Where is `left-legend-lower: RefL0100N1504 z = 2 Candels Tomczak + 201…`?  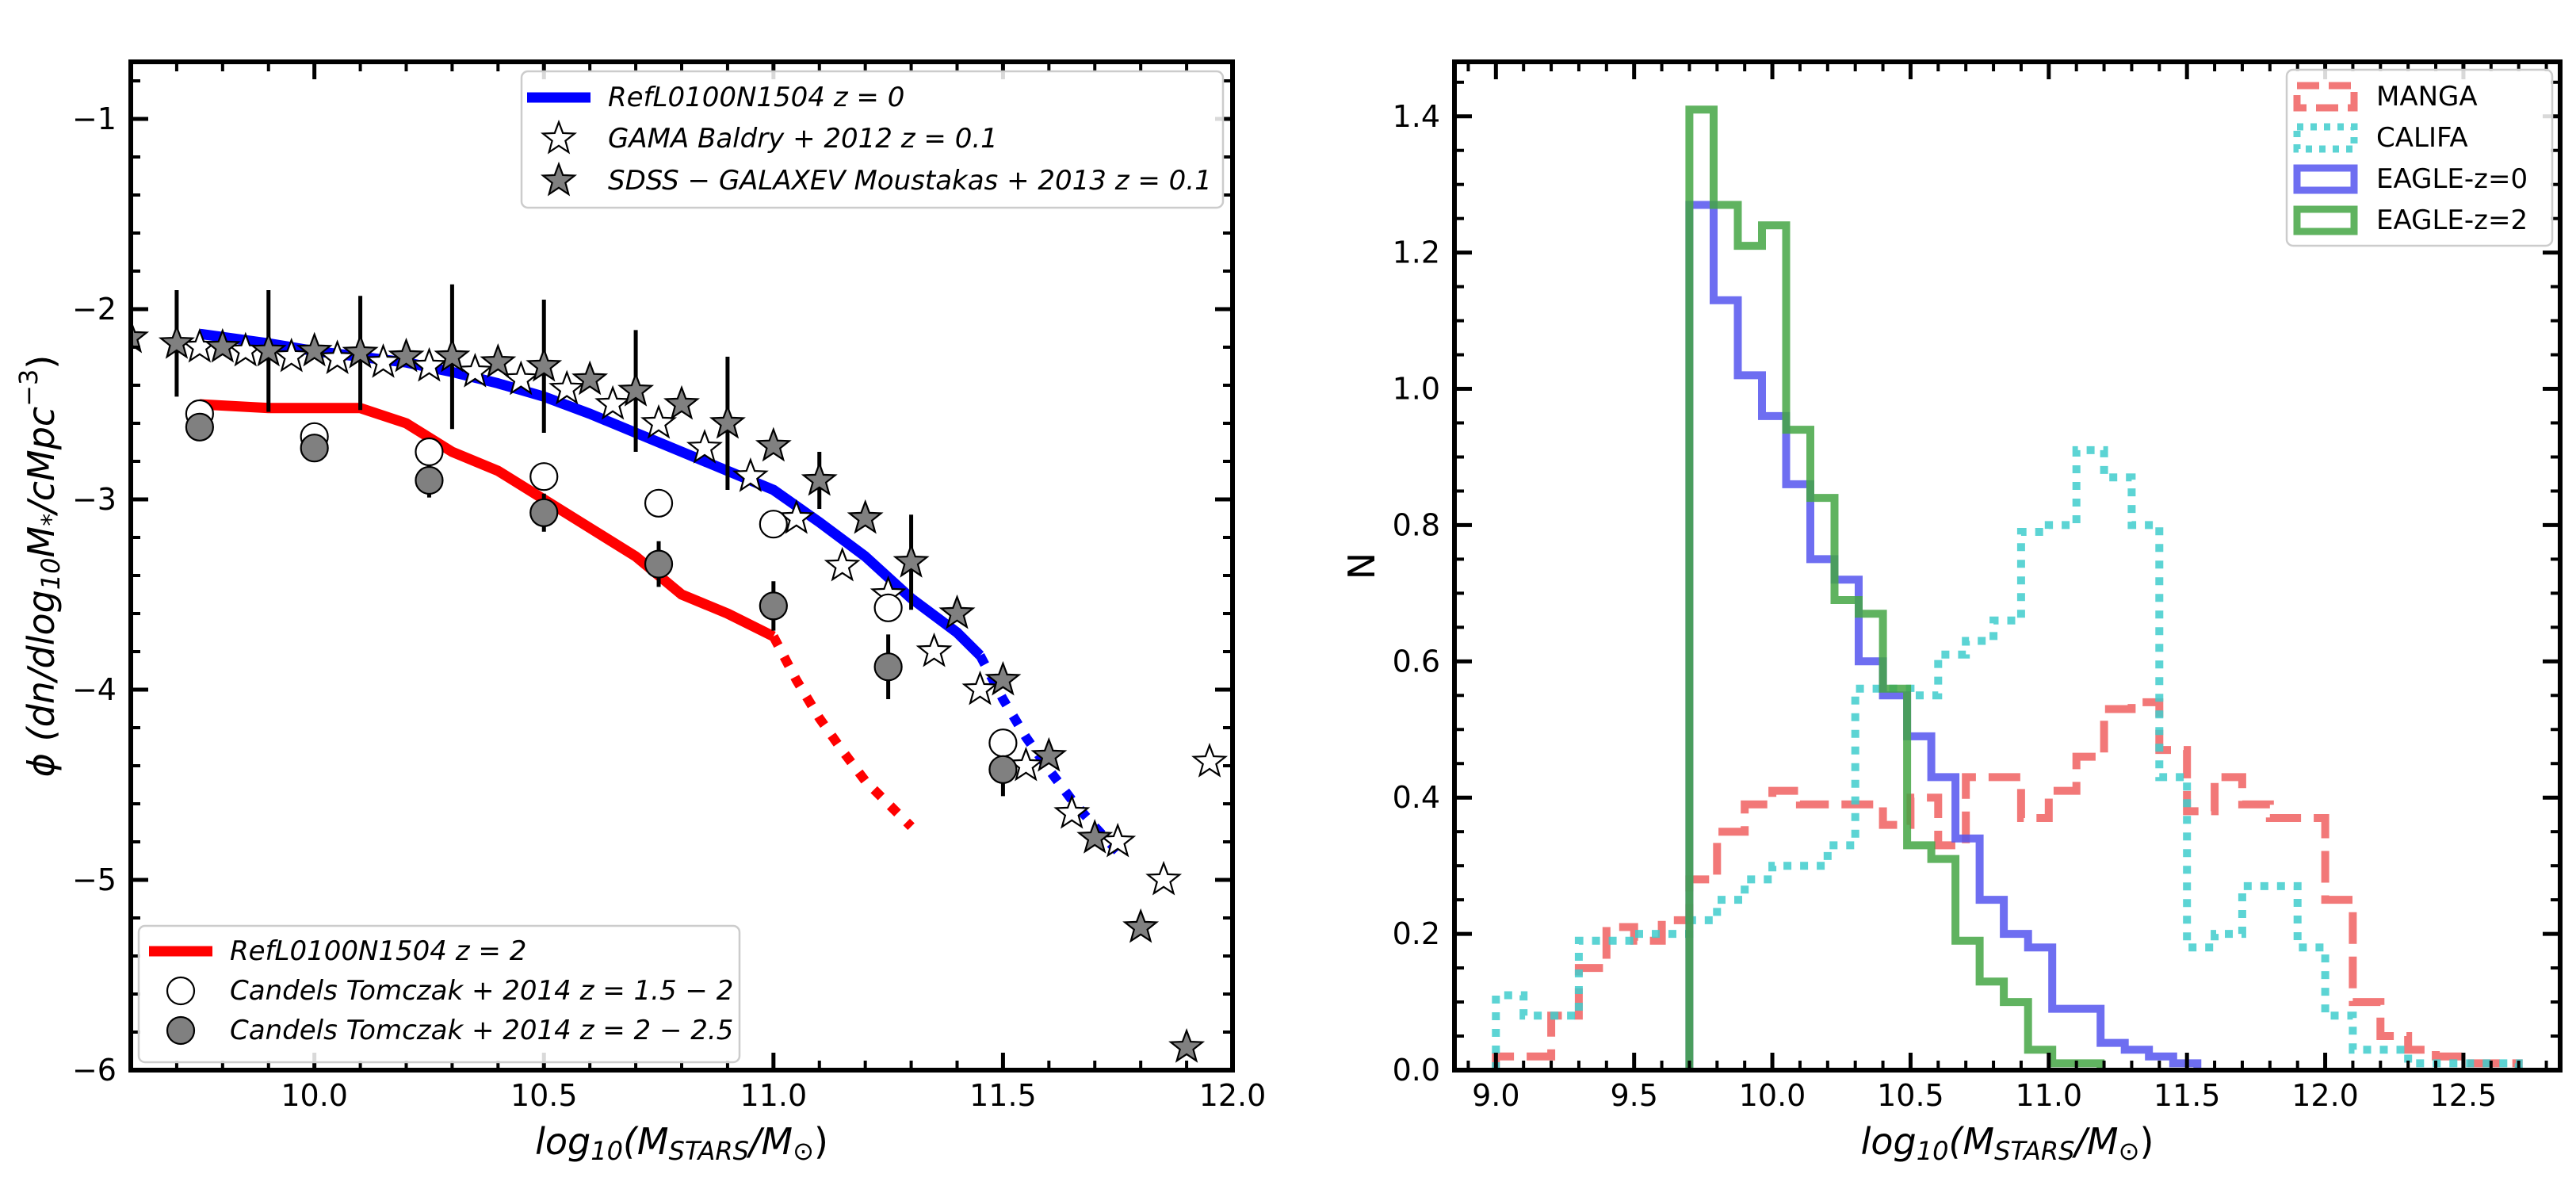 left-legend-lower: RefL0100N1504 z = 2 Candels Tomczak + 201… is located at coordinates (439, 994).